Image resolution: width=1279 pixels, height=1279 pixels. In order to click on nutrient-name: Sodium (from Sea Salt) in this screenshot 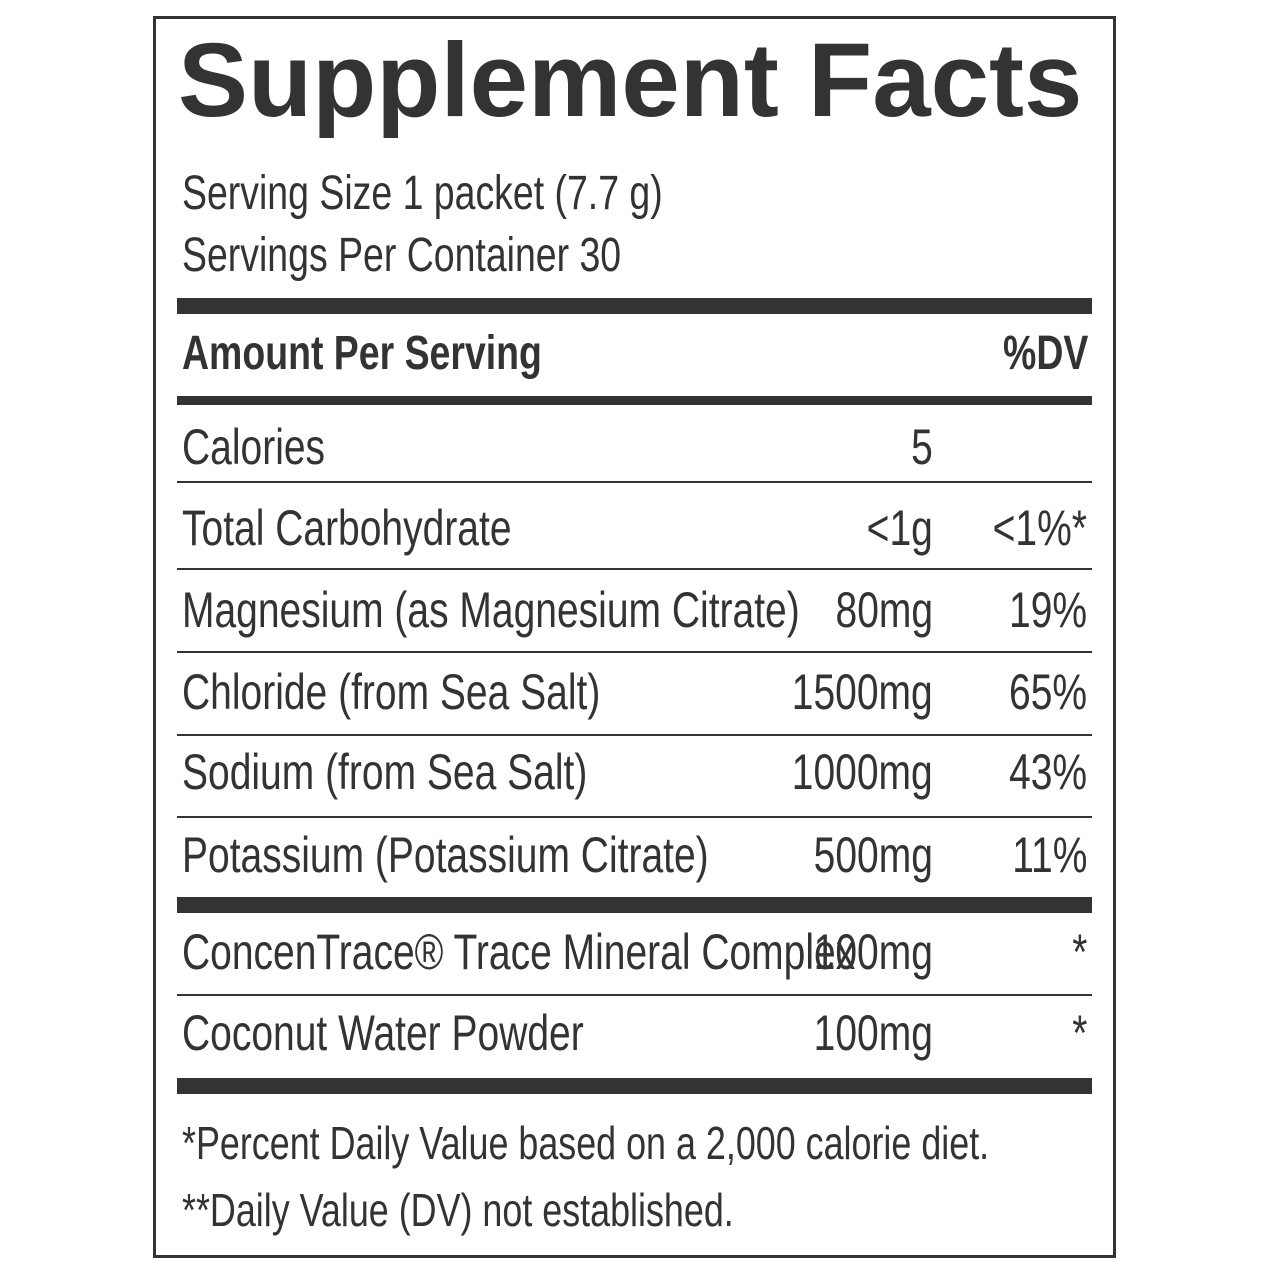, I will do `click(385, 772)`.